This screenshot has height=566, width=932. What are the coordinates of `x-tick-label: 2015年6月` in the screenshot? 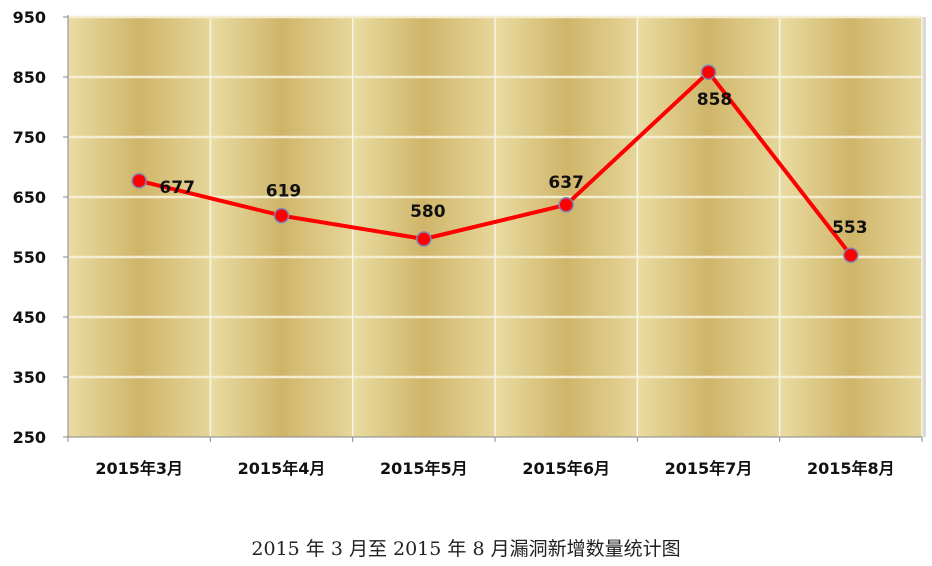 It's located at (566, 468).